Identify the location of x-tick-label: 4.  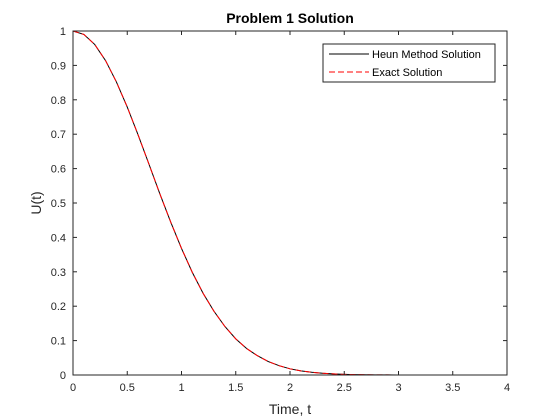
(507, 388).